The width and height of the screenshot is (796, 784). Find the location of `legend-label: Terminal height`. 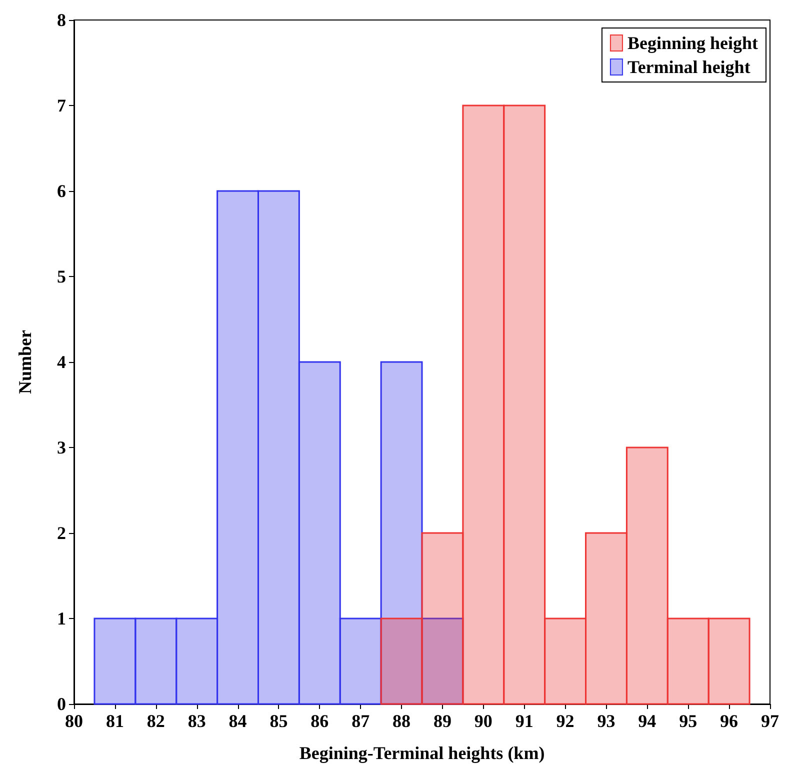

legend-label: Terminal height is located at coordinates (688, 67).